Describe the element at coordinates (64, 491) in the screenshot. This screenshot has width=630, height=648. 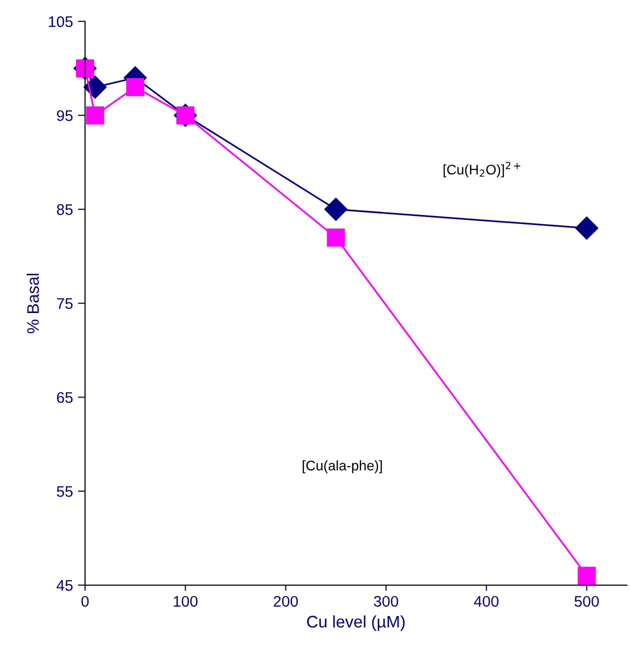
I see `y-tick-label: 55` at that location.